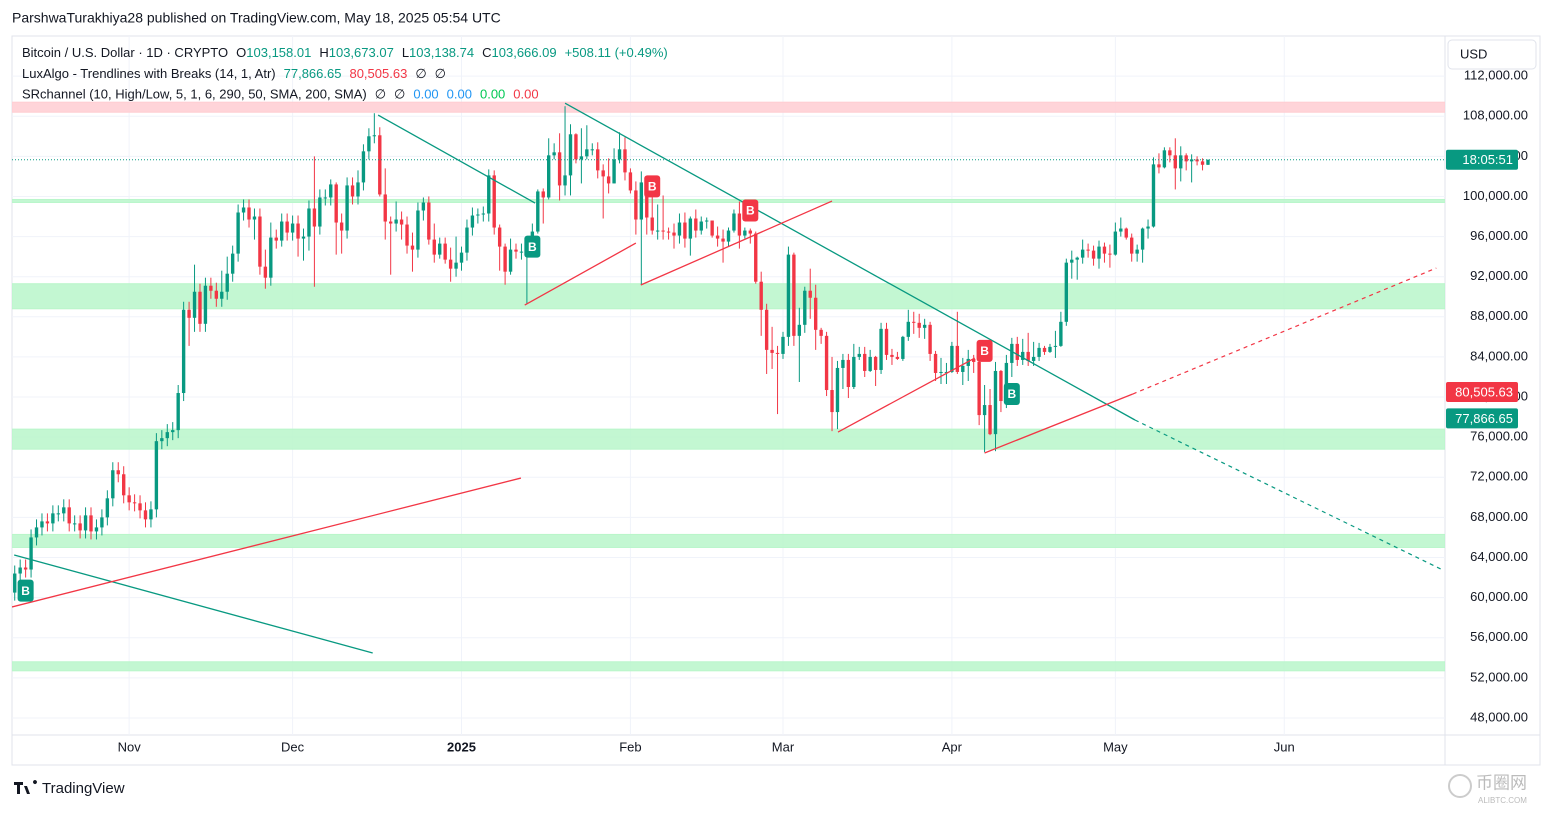 The width and height of the screenshot is (1553, 815). Describe the element at coordinates (130, 746) in the screenshot. I see `x-tick-label: Nov` at that location.